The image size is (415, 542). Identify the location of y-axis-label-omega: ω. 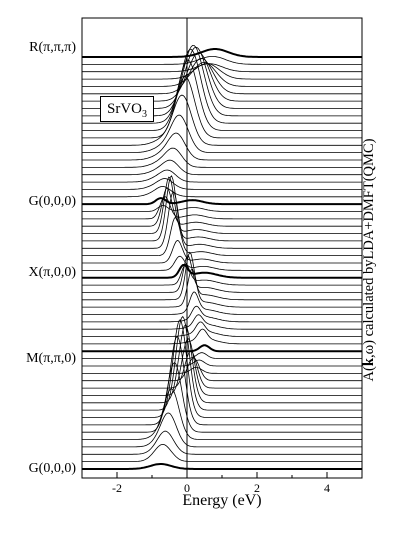
(369, 349).